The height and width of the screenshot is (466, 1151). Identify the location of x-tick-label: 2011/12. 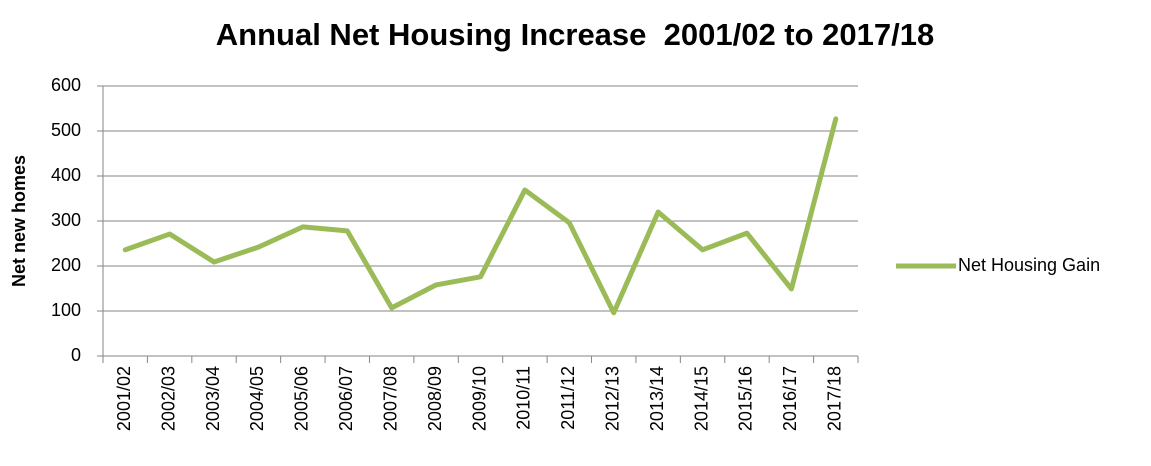
(568, 398).